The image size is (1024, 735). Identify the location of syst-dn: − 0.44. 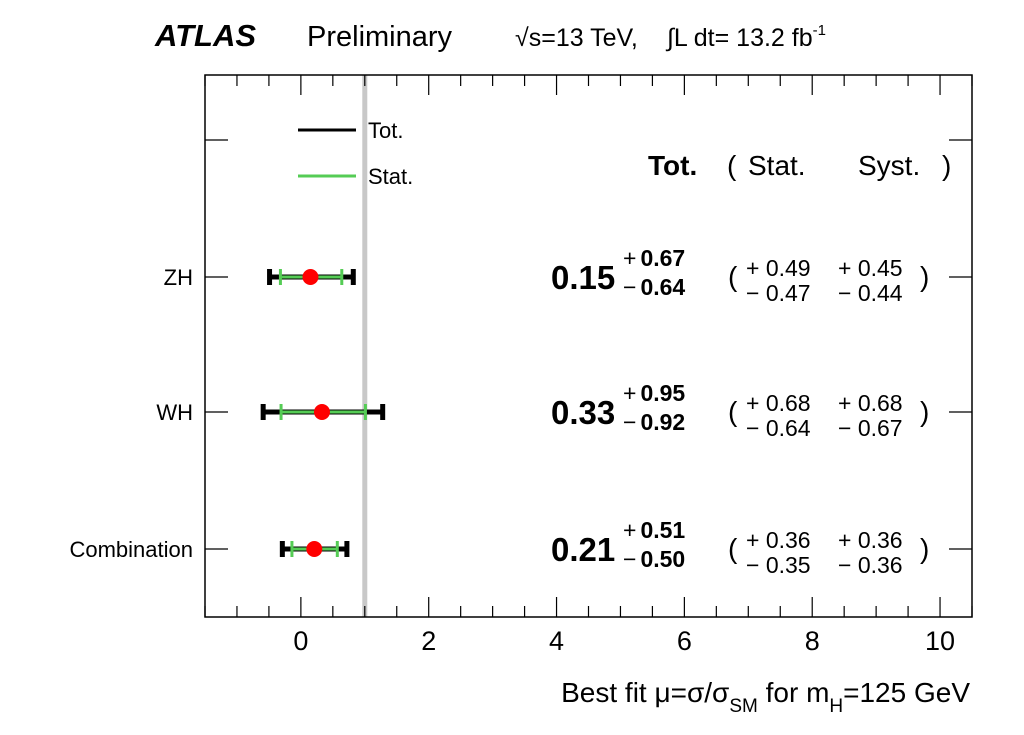
(870, 293).